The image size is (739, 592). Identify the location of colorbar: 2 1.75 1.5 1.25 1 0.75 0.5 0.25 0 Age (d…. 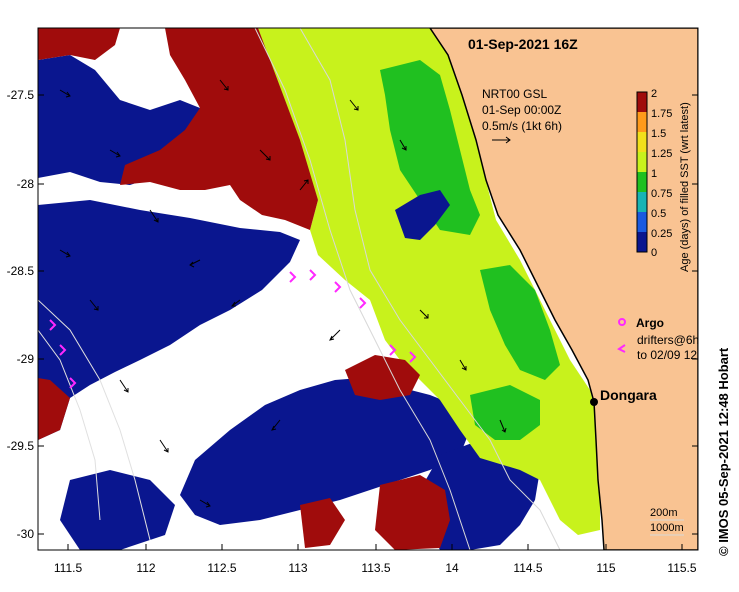
(663, 180).